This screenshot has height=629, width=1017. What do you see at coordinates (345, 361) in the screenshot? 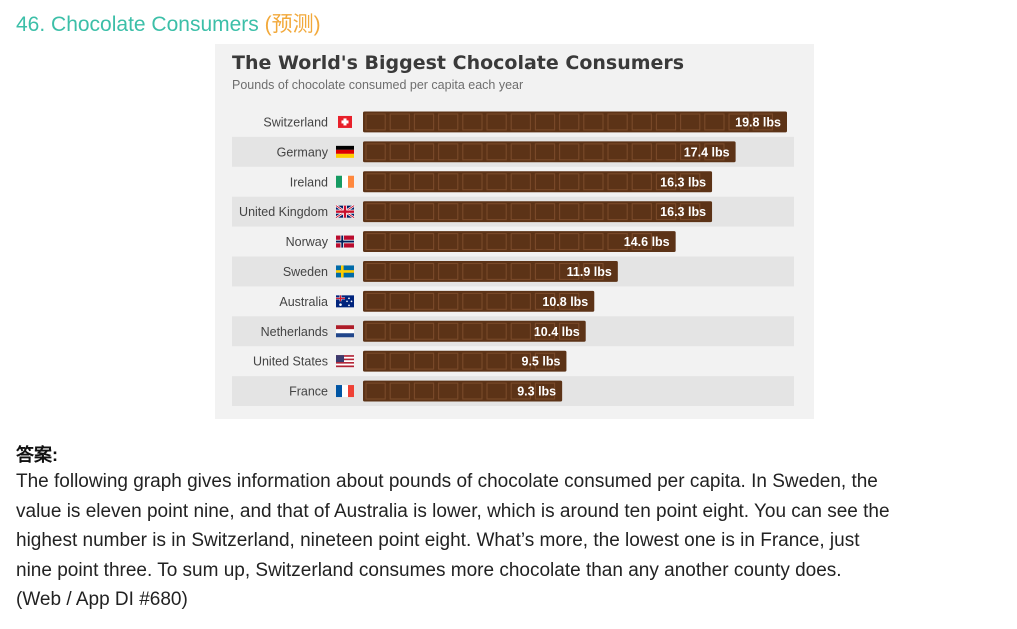
I see `flag-united-states-icon` at bounding box center [345, 361].